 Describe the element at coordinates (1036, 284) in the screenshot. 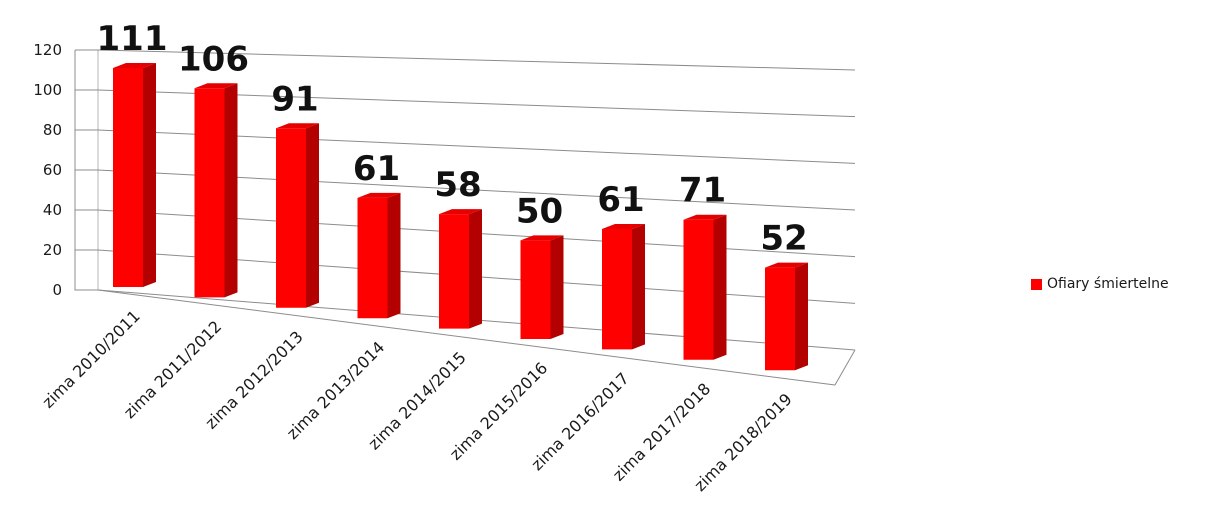

I see `legend-swatch` at that location.